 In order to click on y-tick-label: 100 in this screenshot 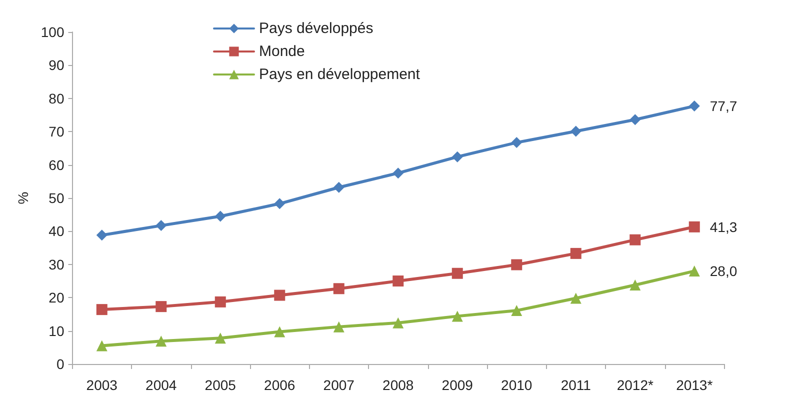, I will do `click(52, 32)`.